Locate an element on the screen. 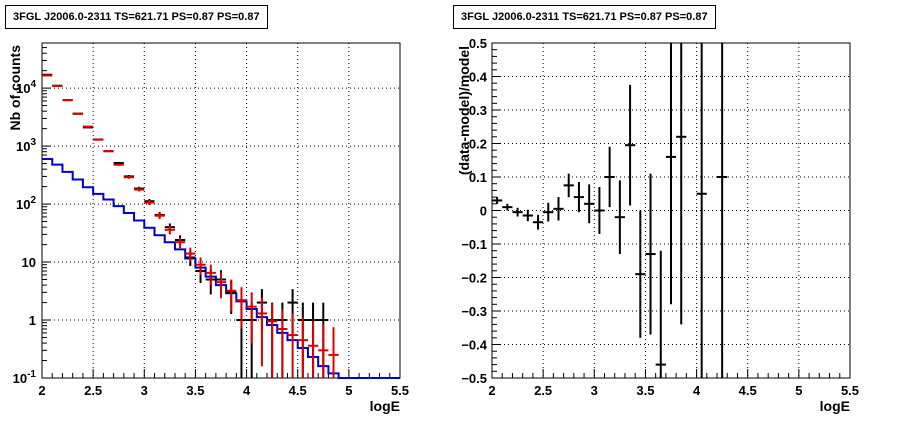 The image size is (898, 421). left-y-tick-label: 10 is located at coordinates (29, 262).